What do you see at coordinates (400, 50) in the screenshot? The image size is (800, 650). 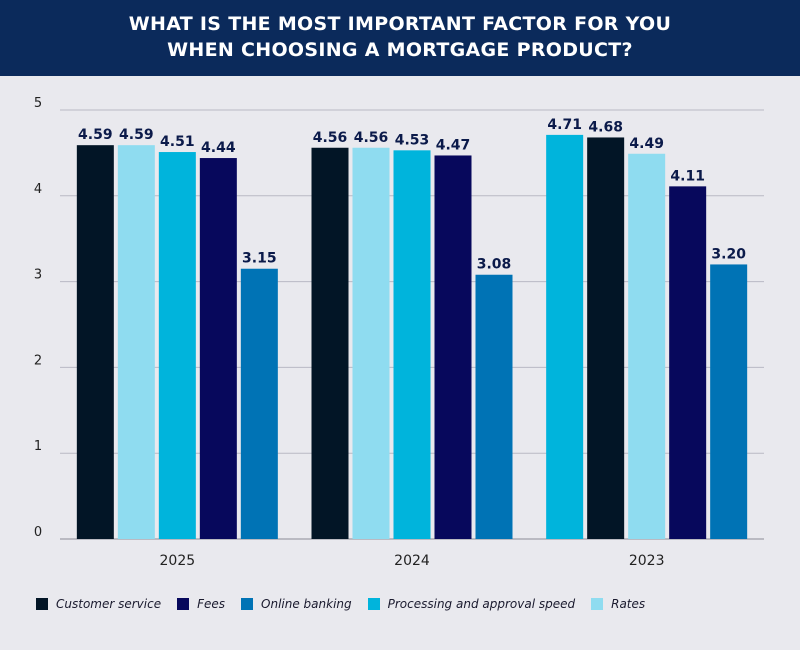 I see `chart-title-line-2: WHEN CHOOSING A MORTGAGE PRODUCT?` at bounding box center [400, 50].